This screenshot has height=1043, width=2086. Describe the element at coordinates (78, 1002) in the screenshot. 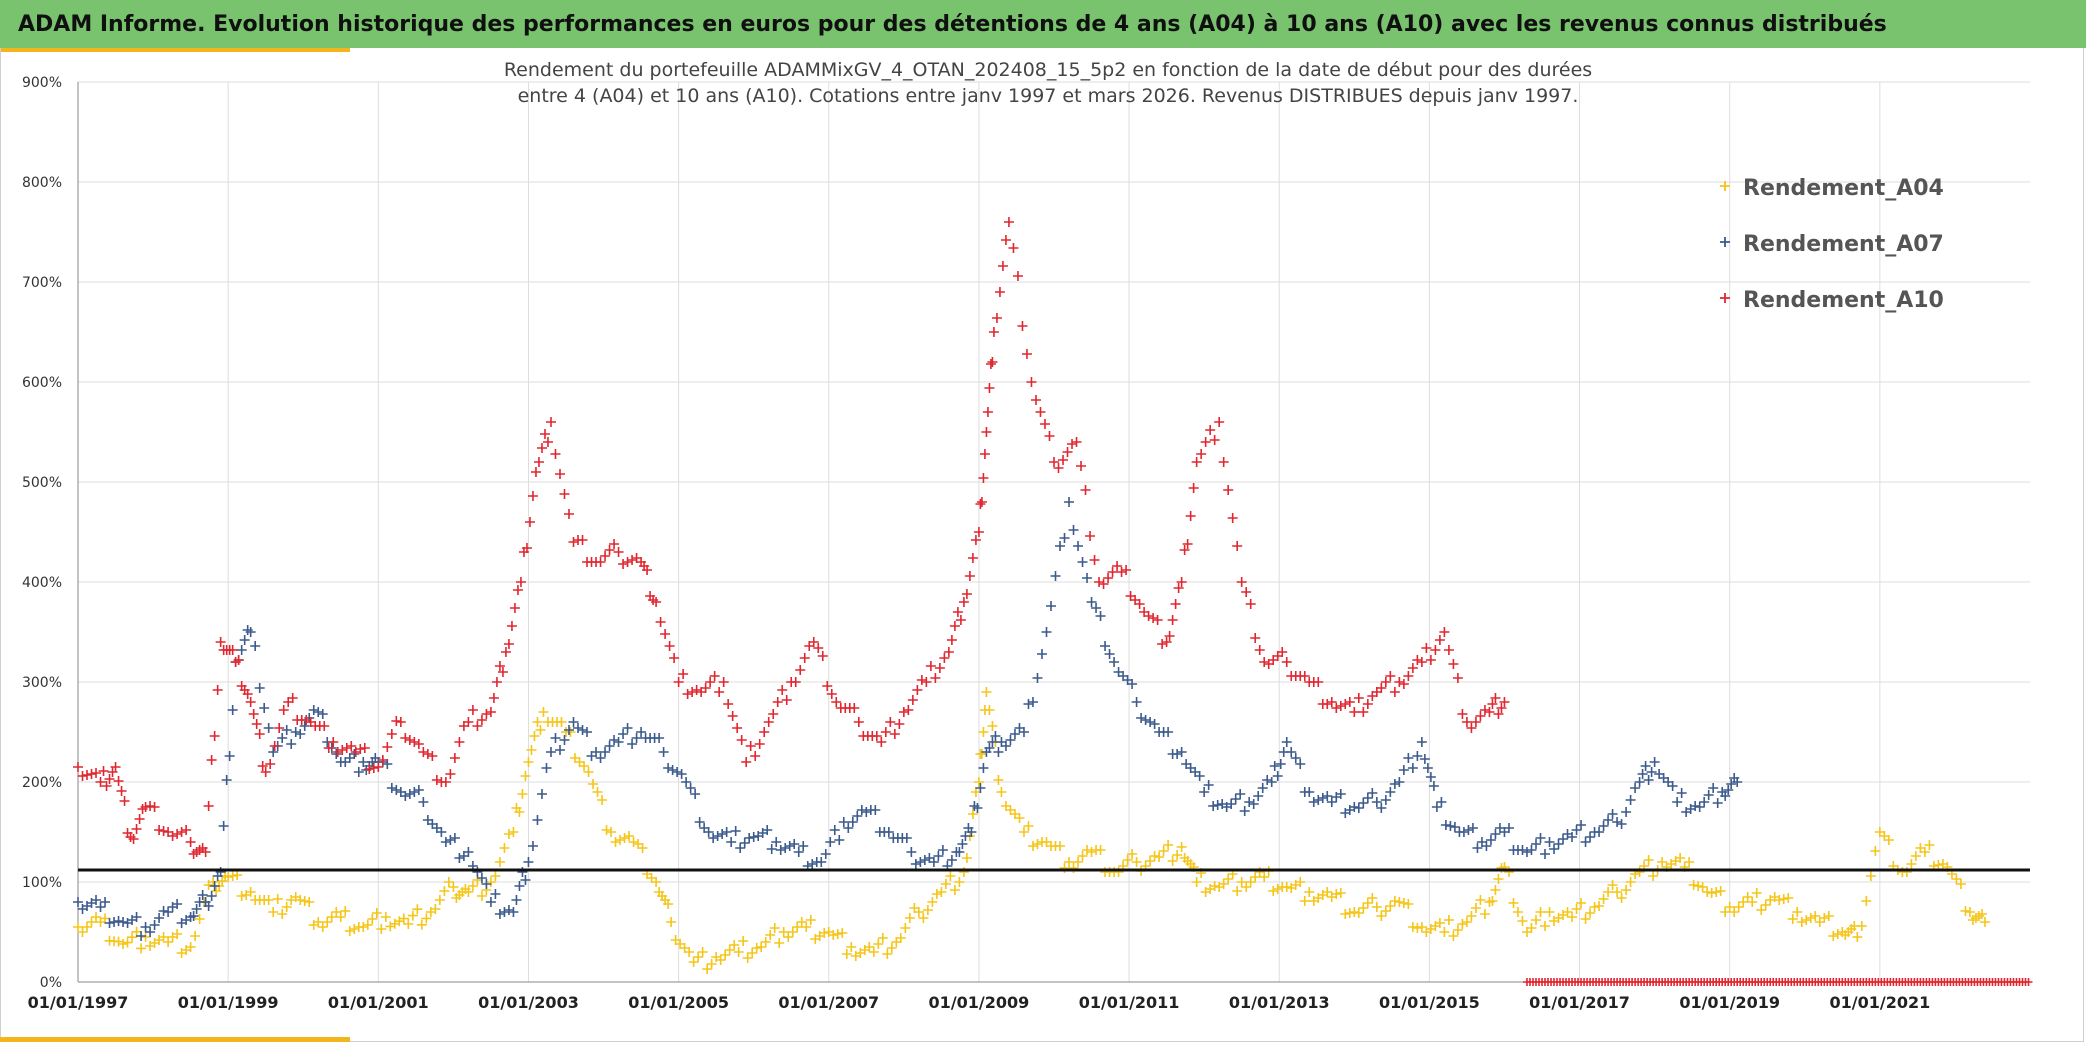

I see `x-tick-label: 01/01/1997` at that location.